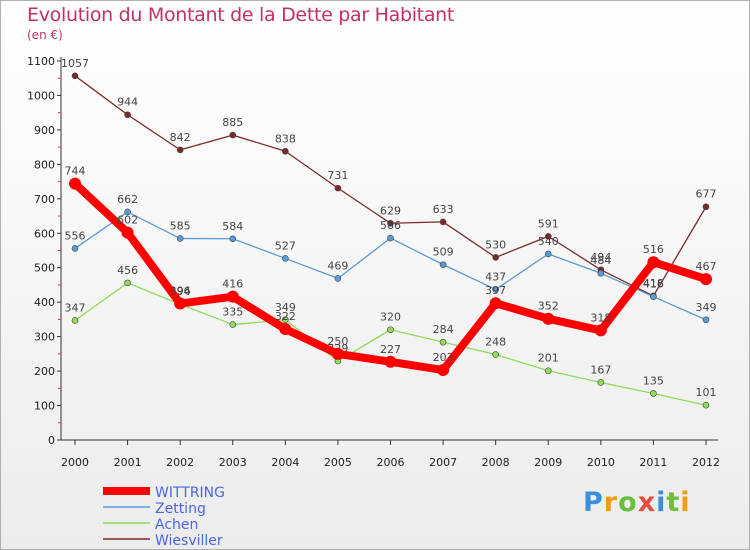  Describe the element at coordinates (180, 462) in the screenshot. I see `x-tick-label: 2002` at that location.